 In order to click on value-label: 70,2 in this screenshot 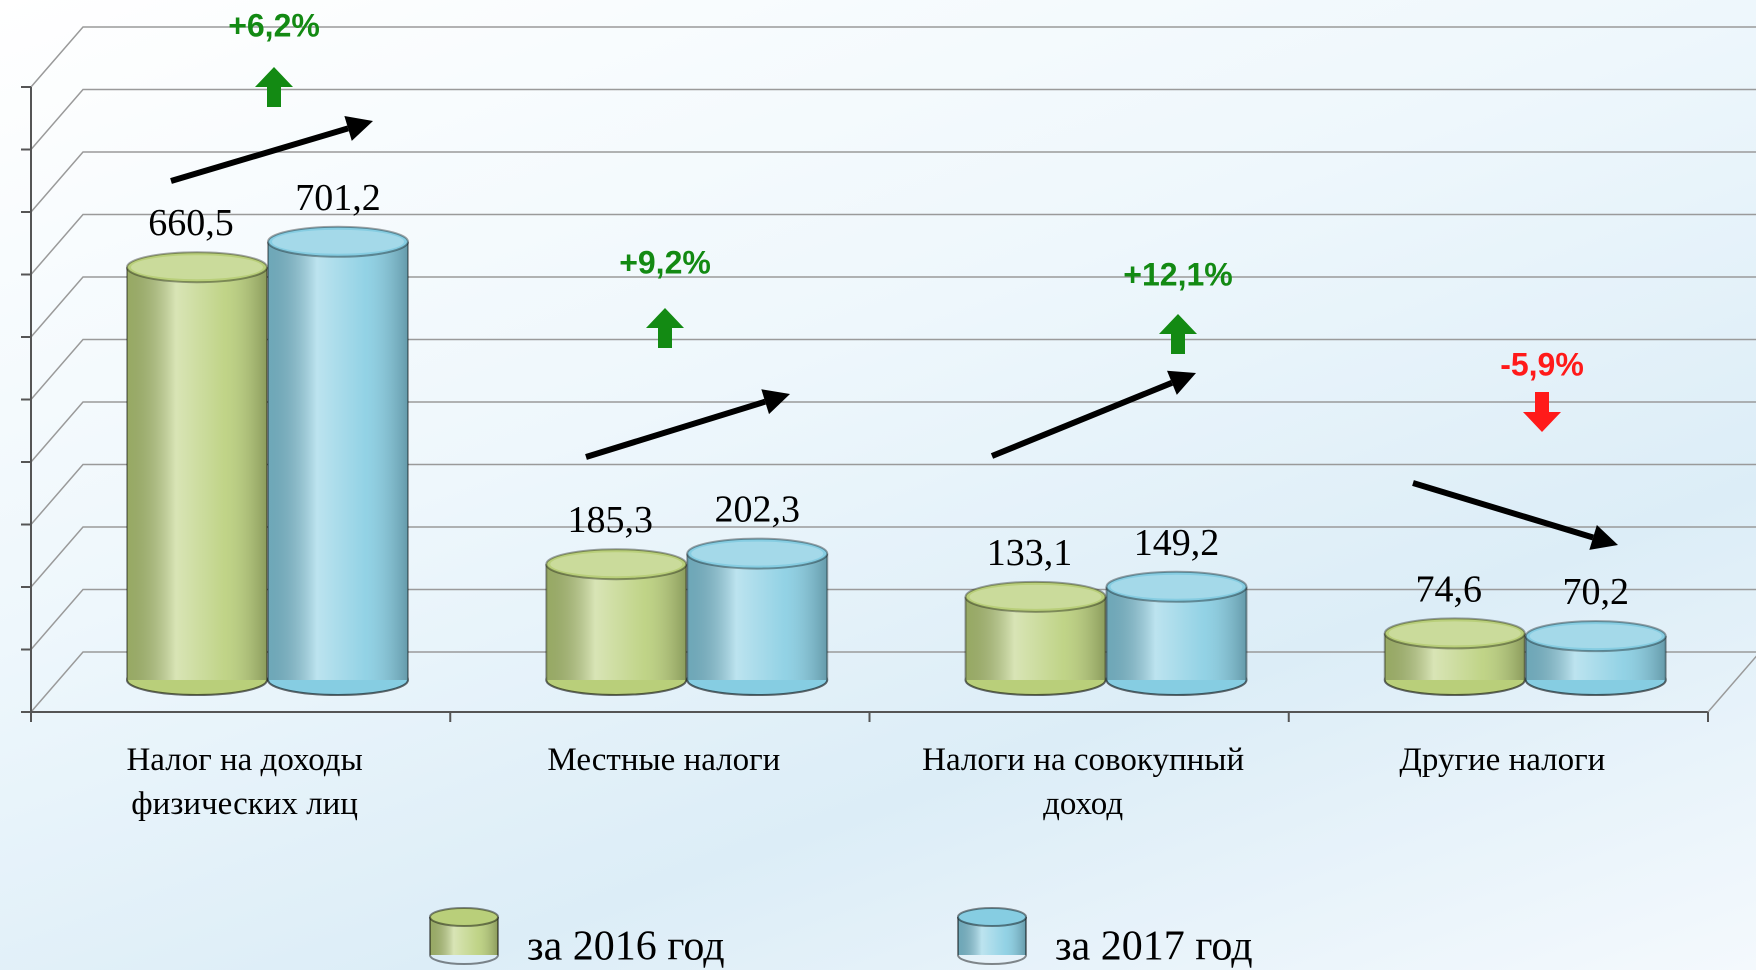, I will do `click(1596, 592)`.